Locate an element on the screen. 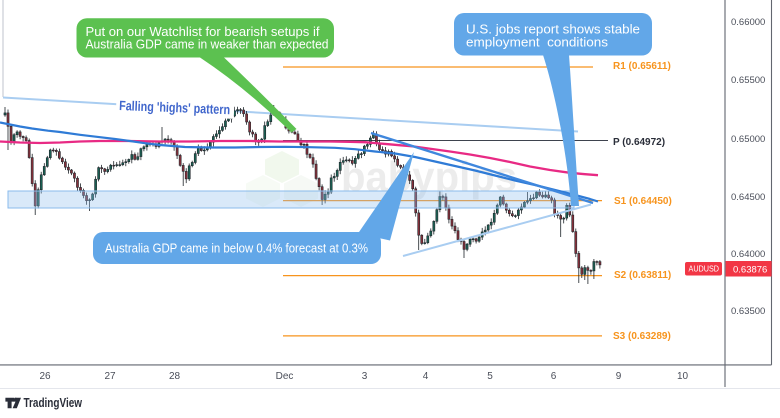  svg-text: TradingView is located at coordinates (53, 403).